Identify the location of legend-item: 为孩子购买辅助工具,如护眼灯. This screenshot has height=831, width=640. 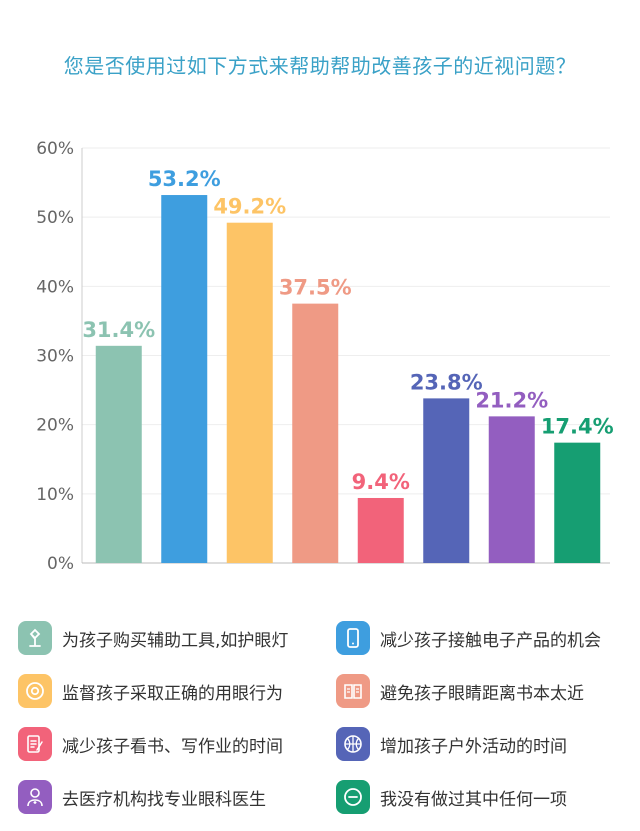
(177, 638).